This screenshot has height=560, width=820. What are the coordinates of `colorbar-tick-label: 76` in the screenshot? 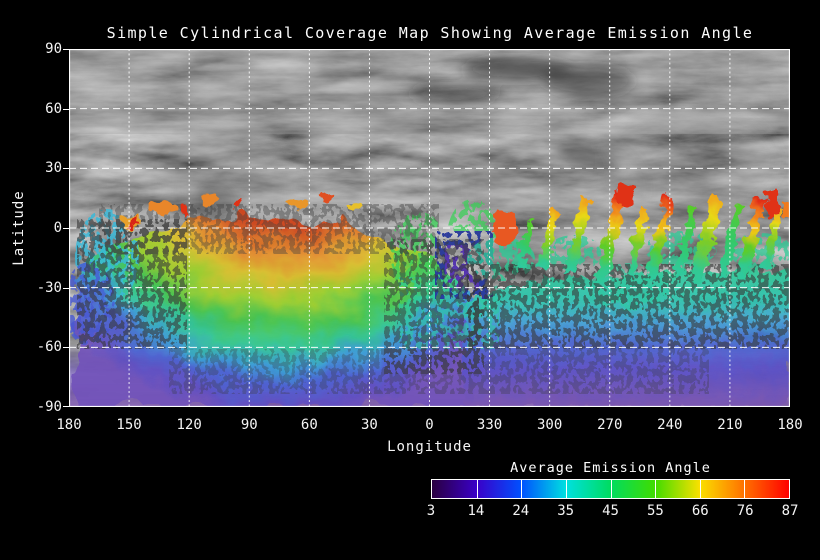 It's located at (745, 511).